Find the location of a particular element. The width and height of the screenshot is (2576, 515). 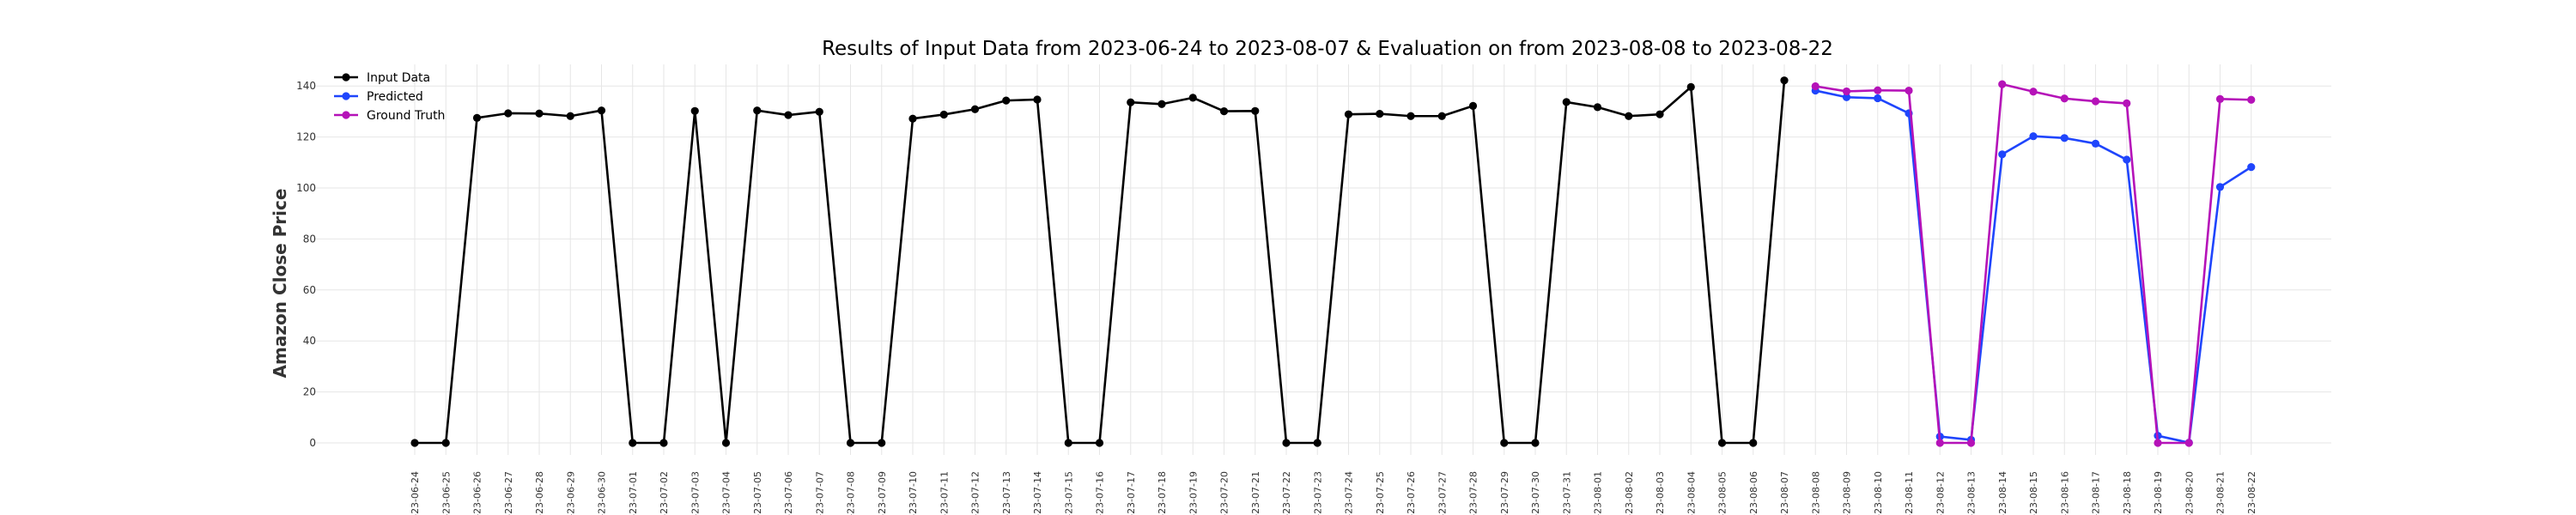

legend-label: Predicted is located at coordinates (395, 97).